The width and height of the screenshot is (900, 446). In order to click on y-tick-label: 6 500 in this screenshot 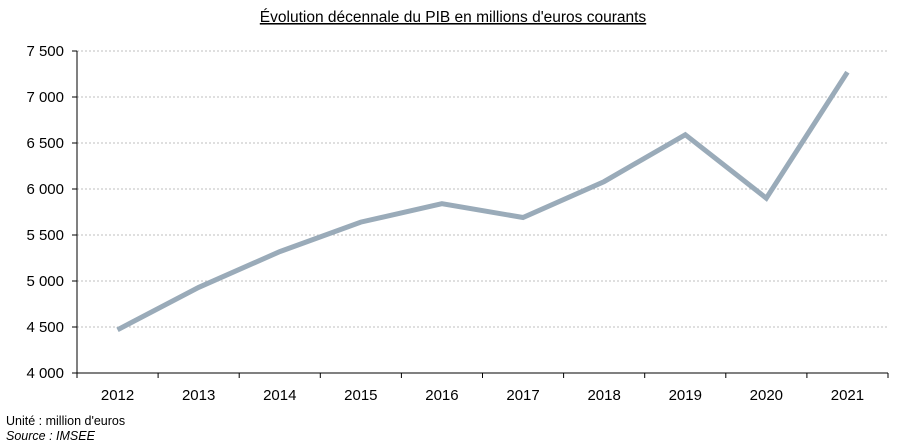, I will do `click(45, 143)`.